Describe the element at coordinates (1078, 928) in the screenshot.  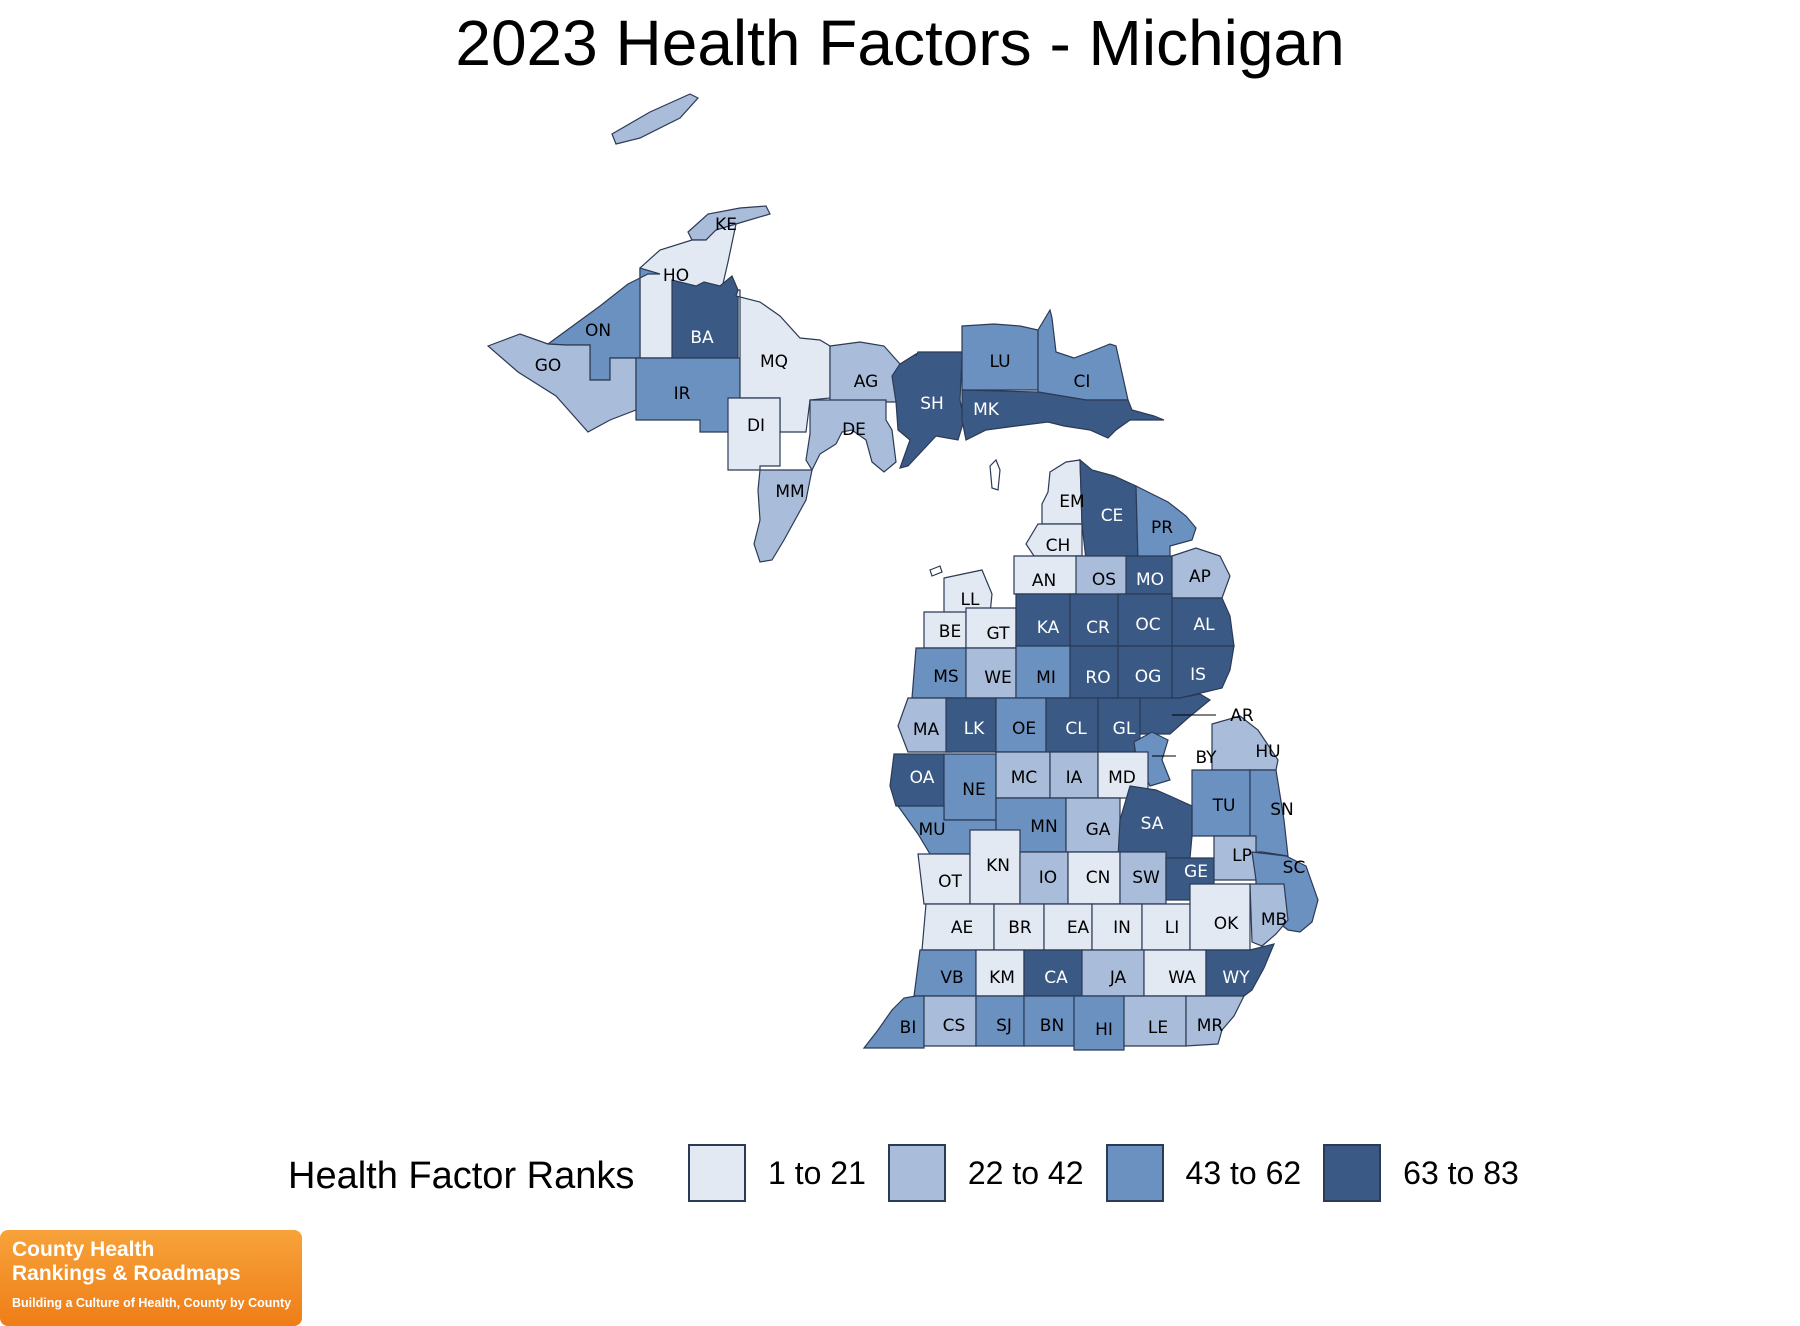
I see `county-label-ea: EA` at that location.